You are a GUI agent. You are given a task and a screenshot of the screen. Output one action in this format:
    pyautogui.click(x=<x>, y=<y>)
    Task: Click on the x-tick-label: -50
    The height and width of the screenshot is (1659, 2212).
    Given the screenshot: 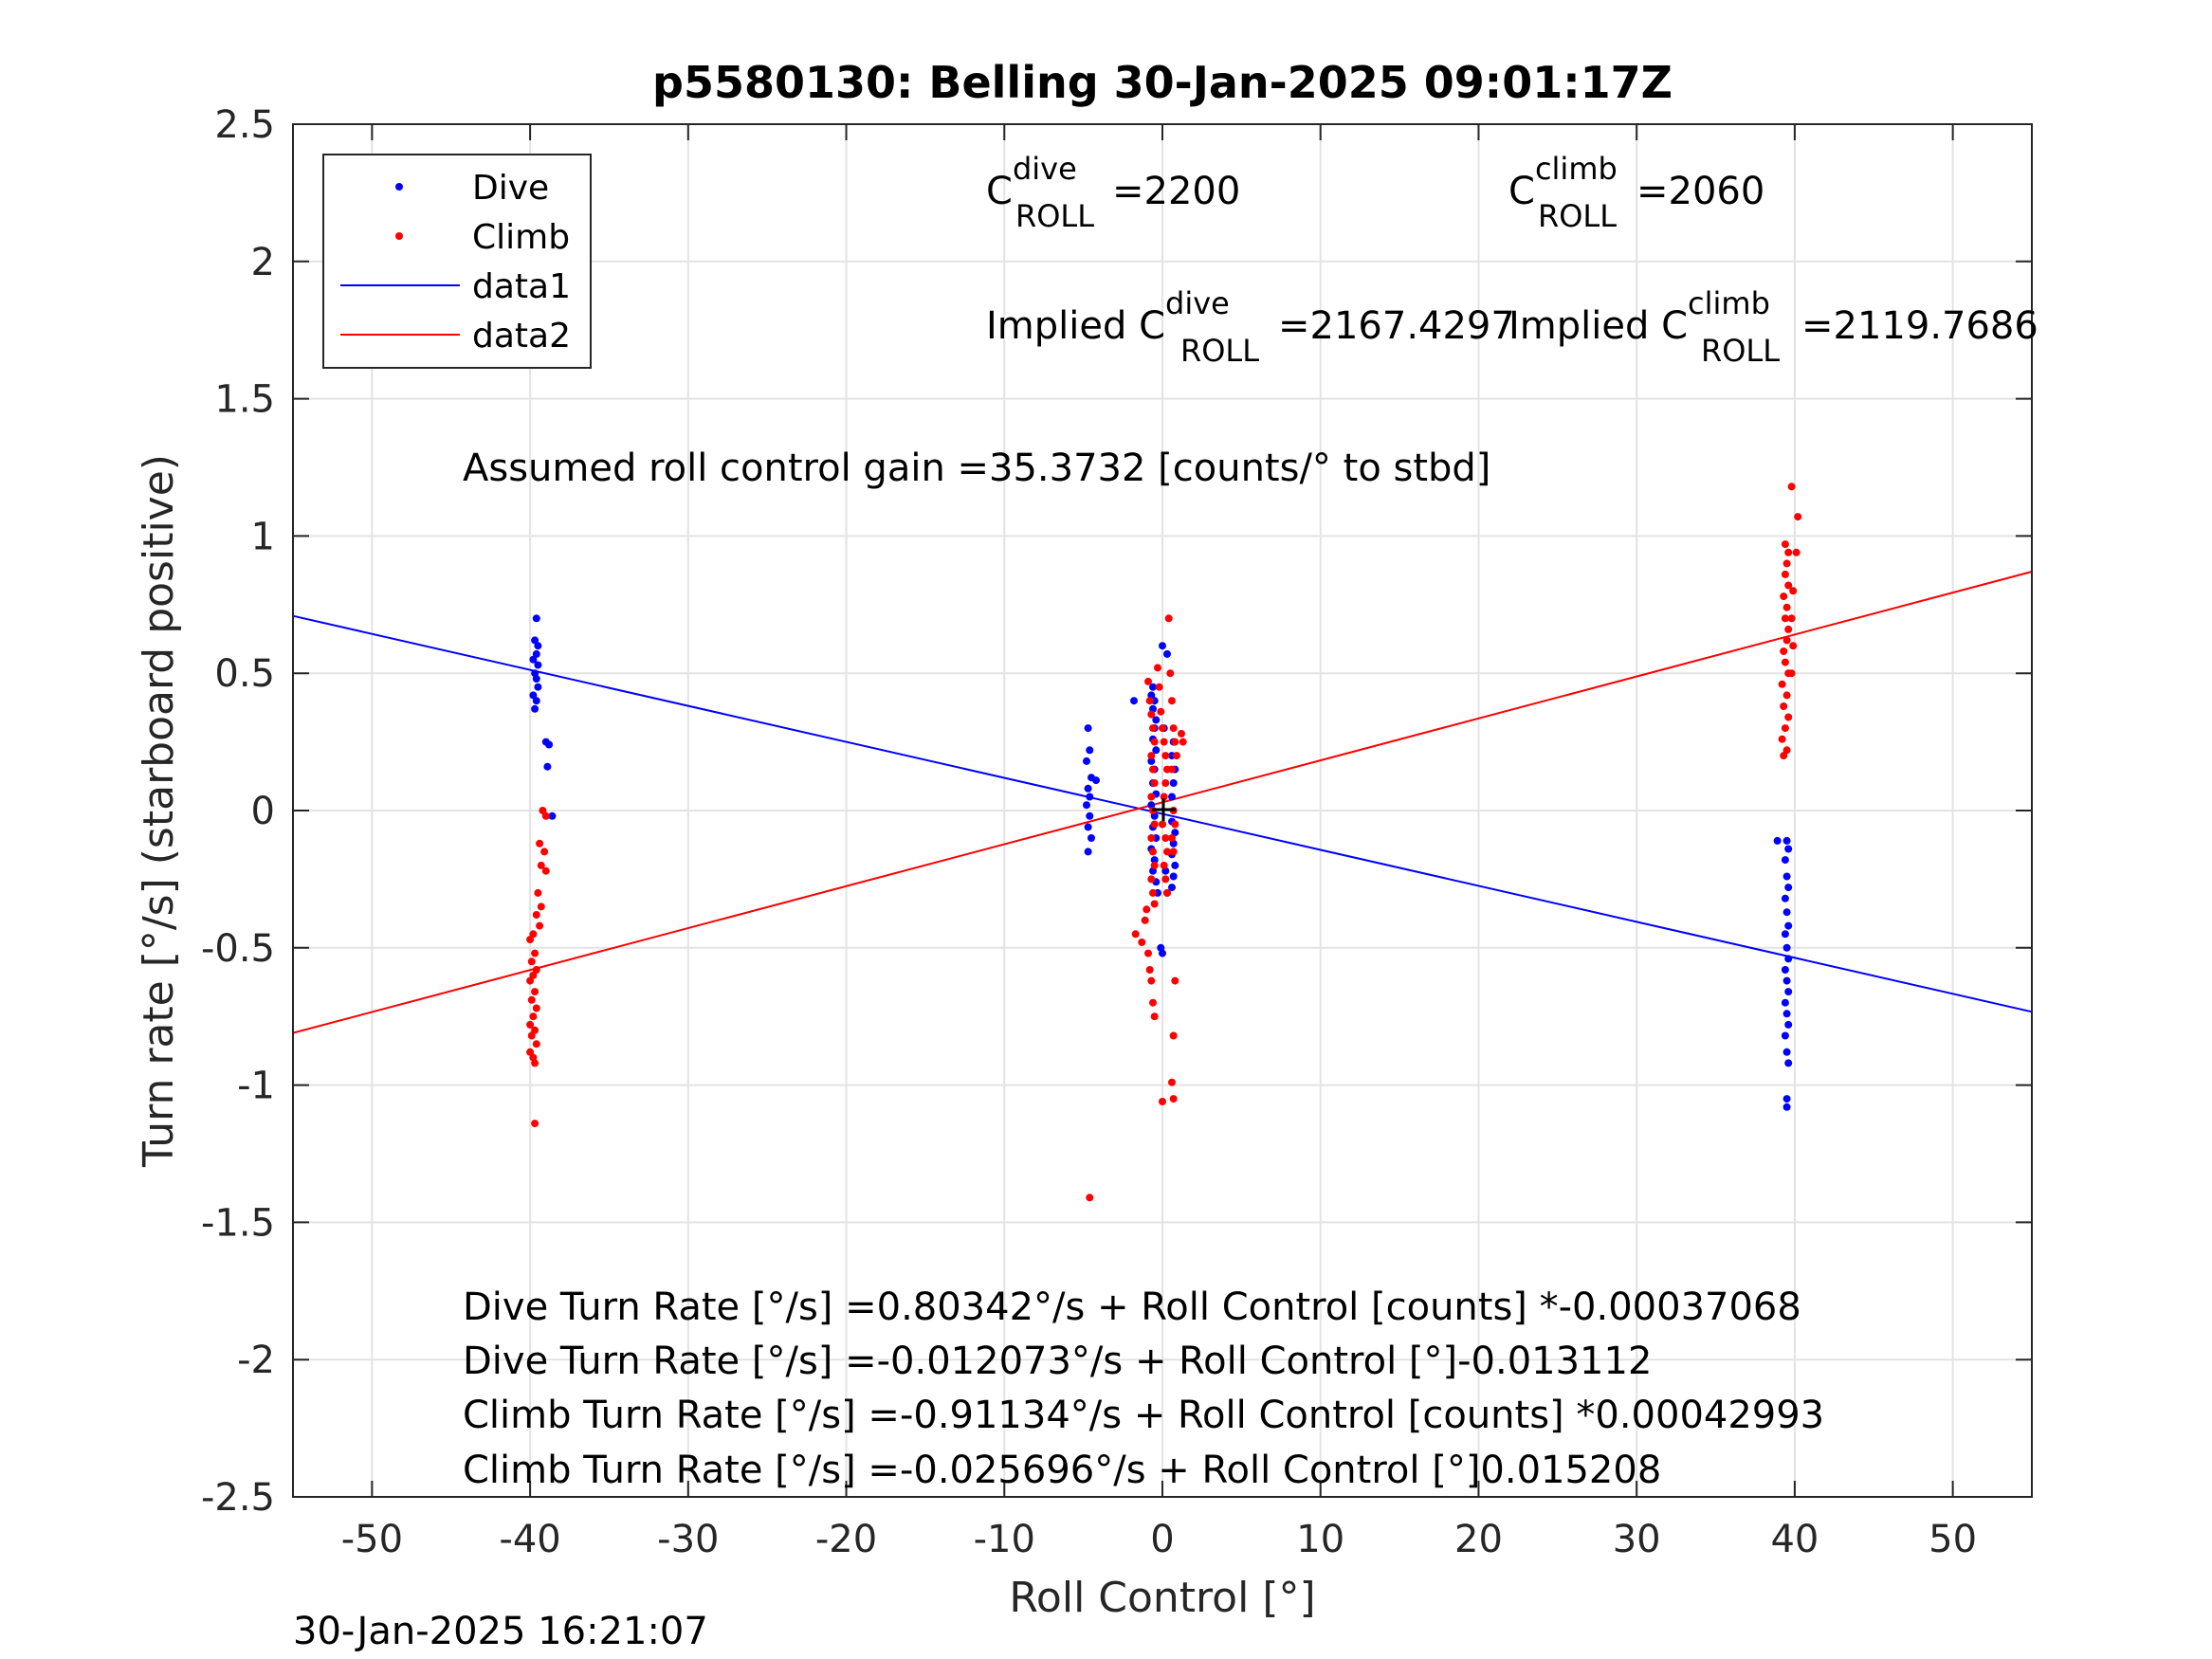 What is the action you would take?
    pyautogui.click(x=372, y=1539)
    